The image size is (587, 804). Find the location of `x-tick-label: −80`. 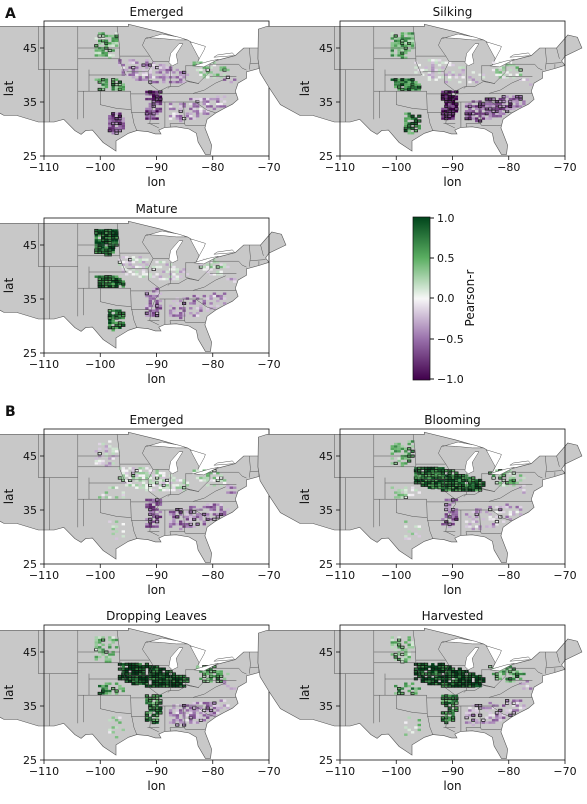

x-tick-label: −80 is located at coordinates (212, 167).